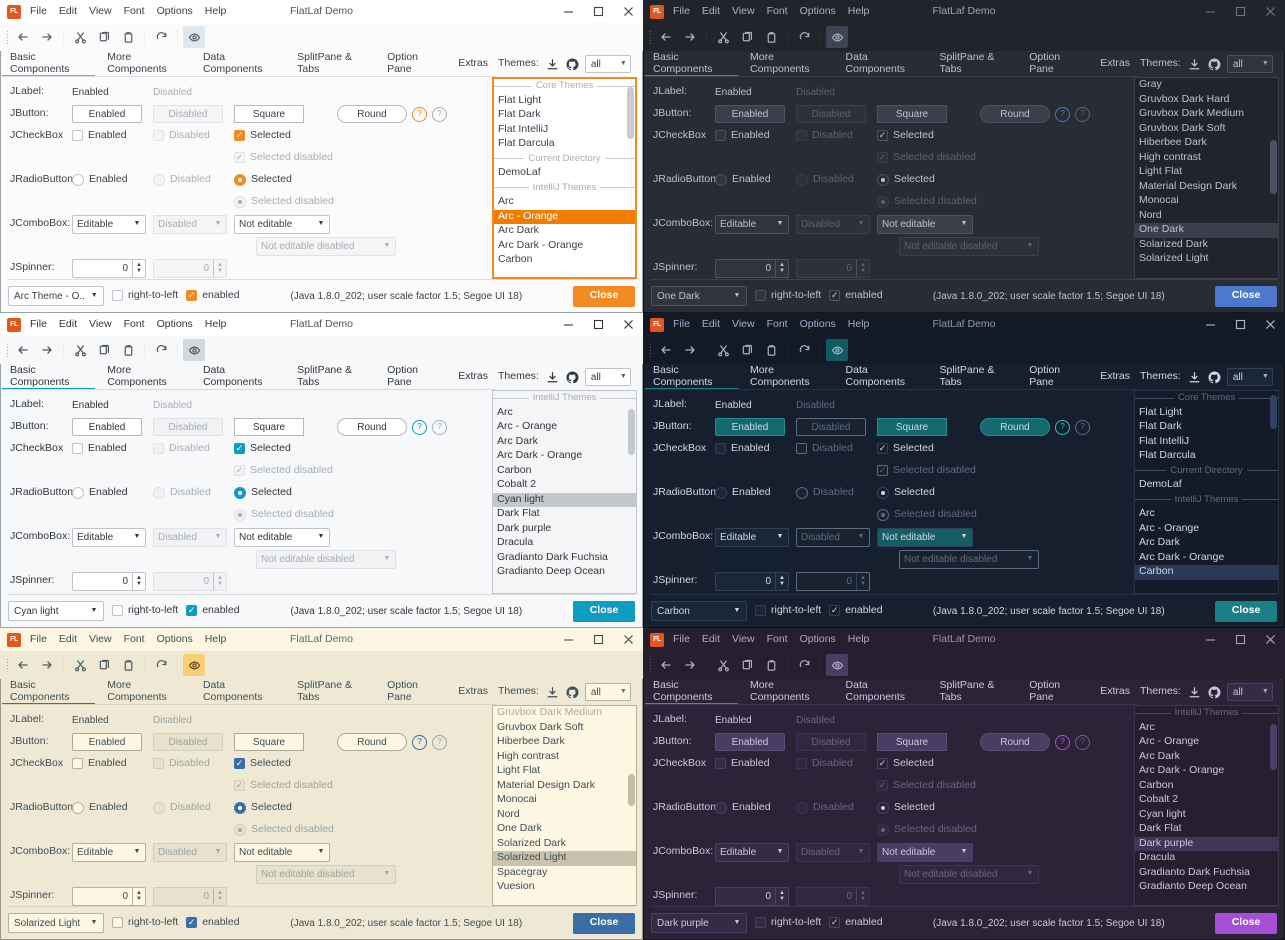 The height and width of the screenshot is (940, 1285). What do you see at coordinates (519, 114) in the screenshot?
I see `themes-list-item: Flat Dark` at bounding box center [519, 114].